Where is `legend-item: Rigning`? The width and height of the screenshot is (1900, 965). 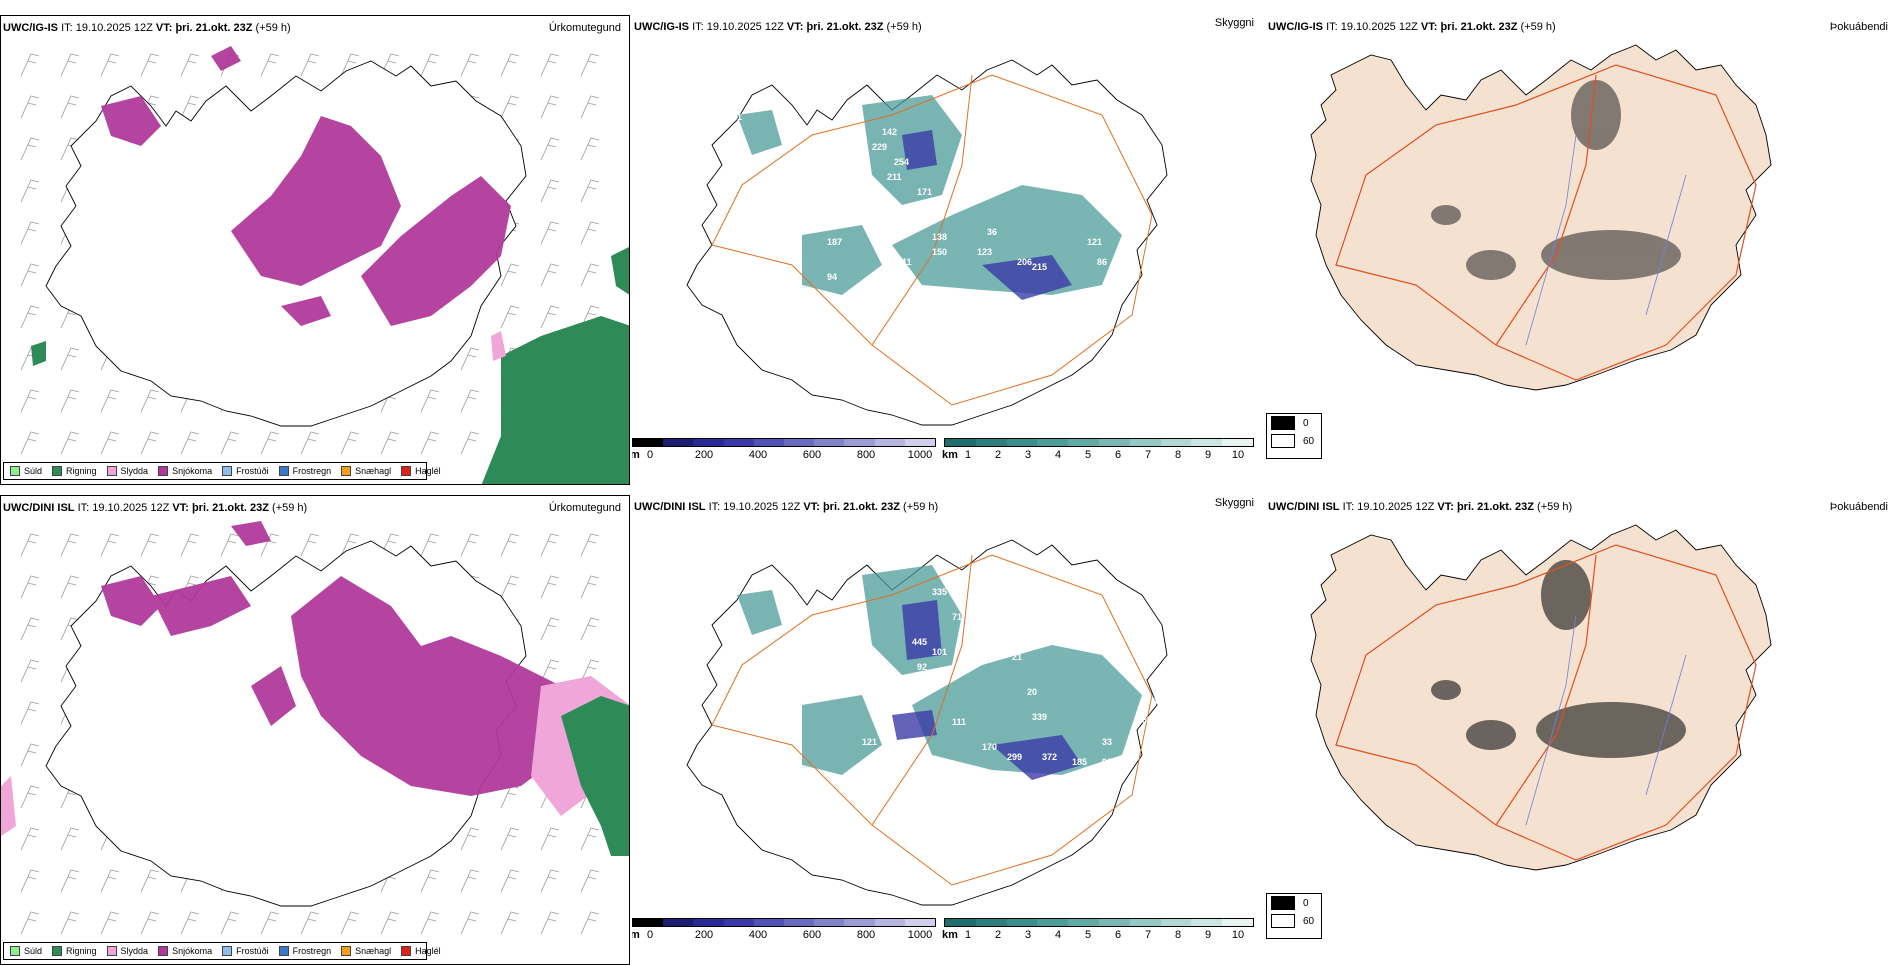 legend-item: Rigning is located at coordinates (74, 471).